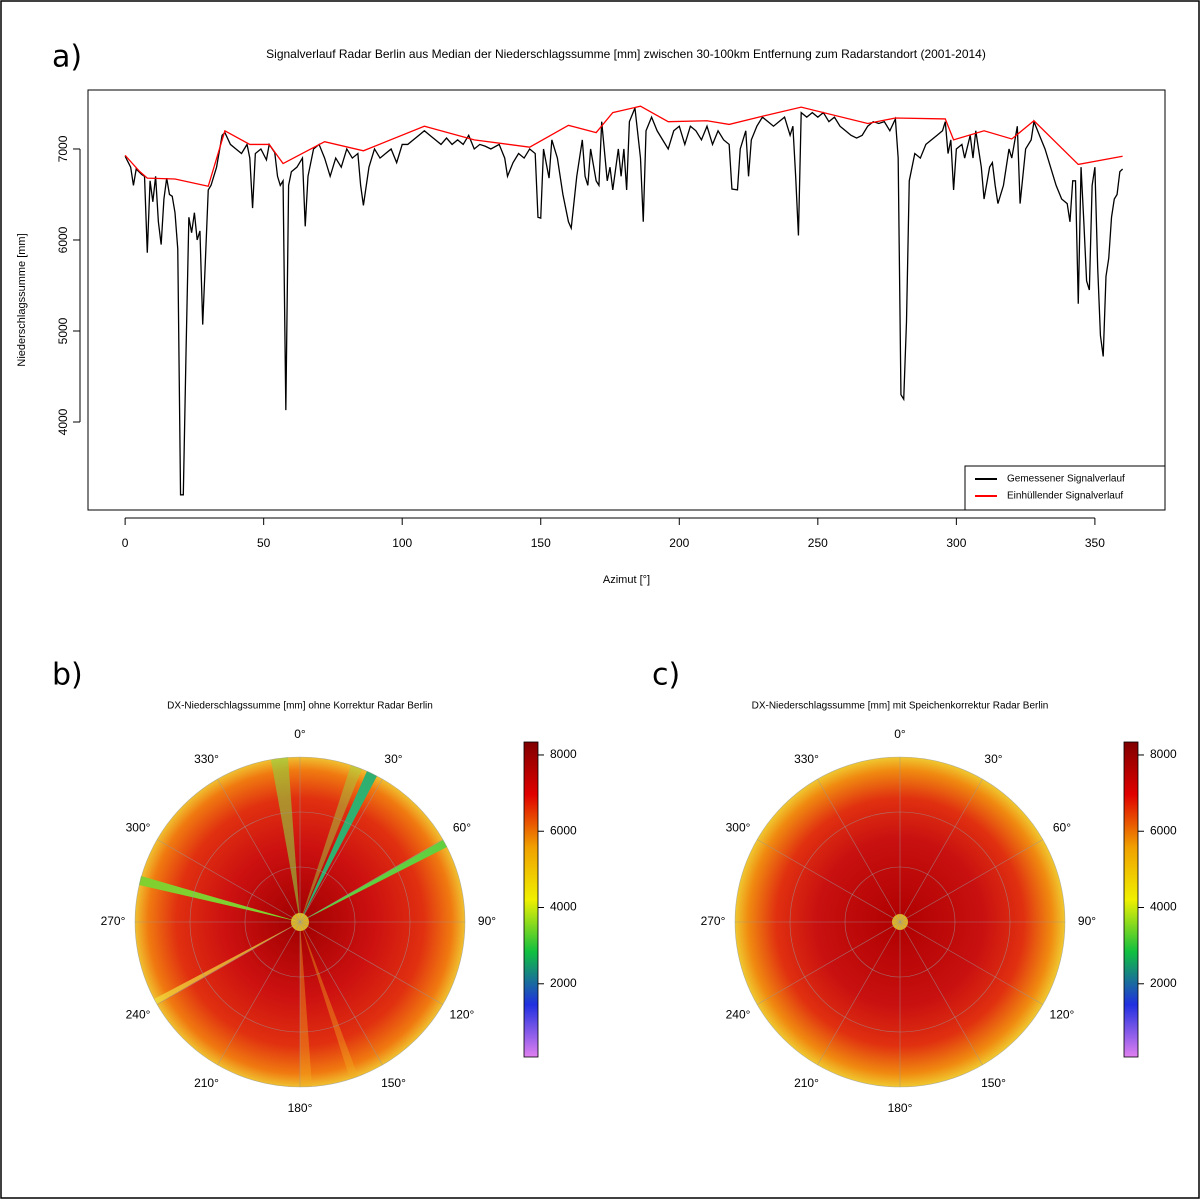 The height and width of the screenshot is (1200, 1201). Describe the element at coordinates (264, 543) in the screenshot. I see `x-tick-label: 50` at that location.